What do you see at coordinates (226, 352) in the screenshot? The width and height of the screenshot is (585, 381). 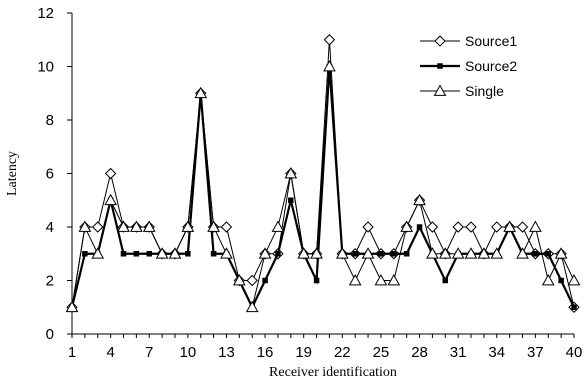 I see `x-tick-label: 13` at bounding box center [226, 352].